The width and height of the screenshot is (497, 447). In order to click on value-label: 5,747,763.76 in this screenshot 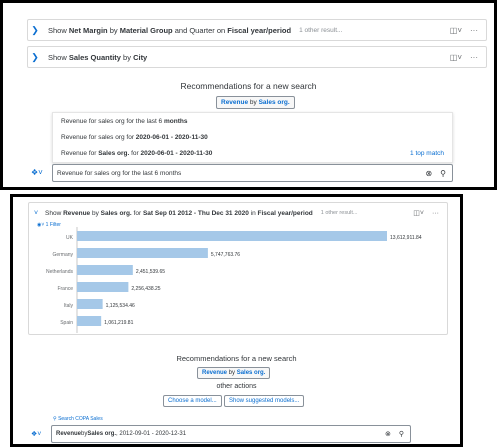, I will do `click(225, 255)`.